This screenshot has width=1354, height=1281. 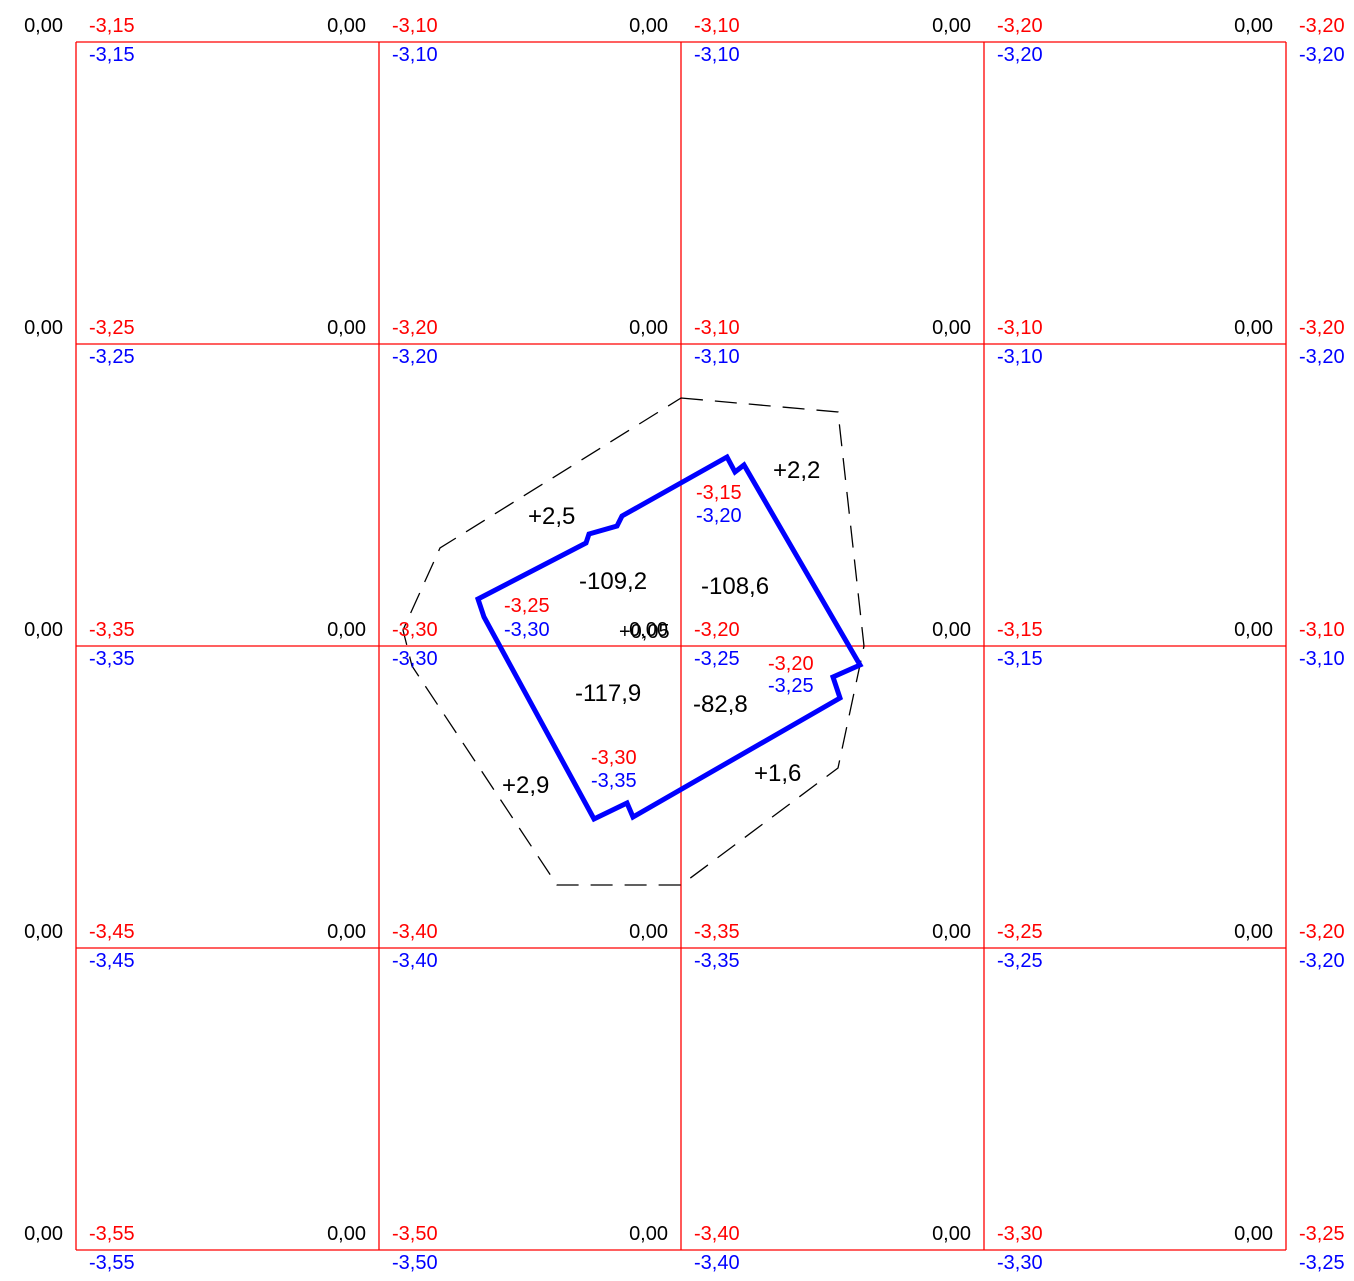 I want to click on cut-volume-se: -82,8, so click(x=720, y=704).